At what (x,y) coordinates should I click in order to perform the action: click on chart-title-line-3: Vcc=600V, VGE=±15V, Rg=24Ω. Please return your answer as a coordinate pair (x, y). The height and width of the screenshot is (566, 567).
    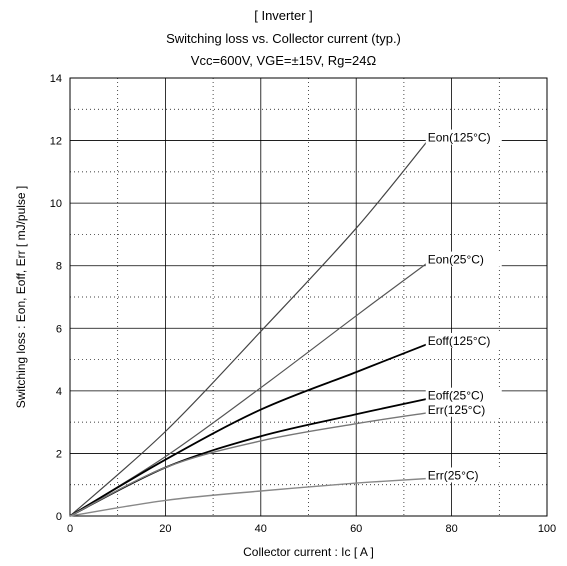
    Looking at the image, I should click on (283, 60).